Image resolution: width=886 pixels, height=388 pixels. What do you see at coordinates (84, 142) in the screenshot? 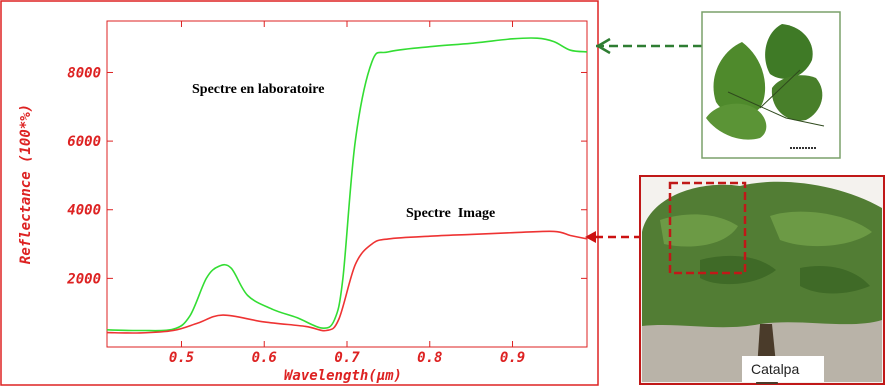
I see `y-tick-label: 6000` at bounding box center [84, 142].